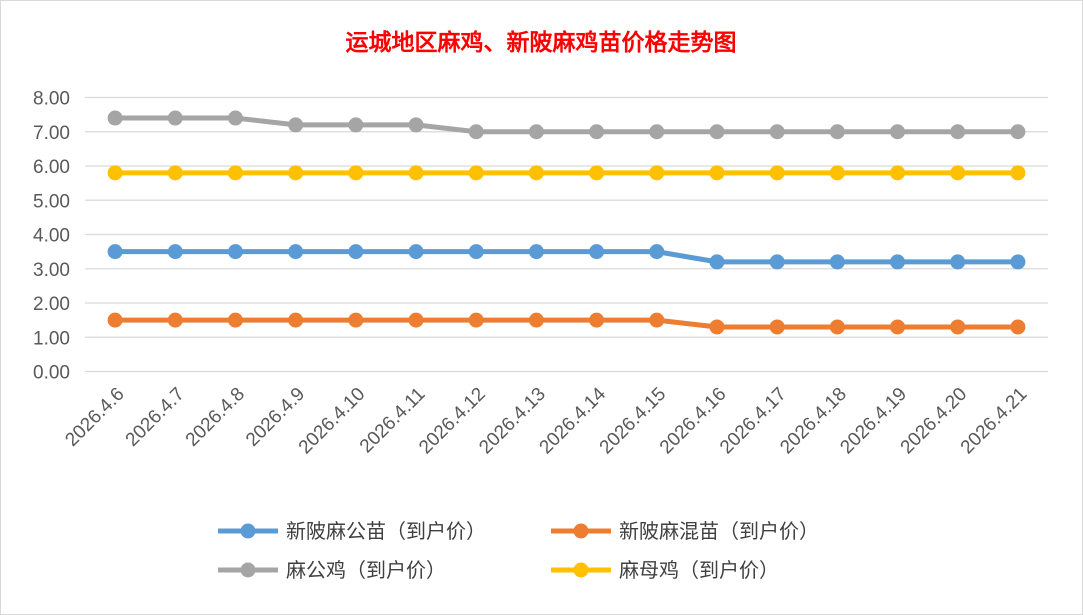 This screenshot has width=1083, height=615. What do you see at coordinates (51, 270) in the screenshot?
I see `y-tick-label: 3.00` at bounding box center [51, 270].